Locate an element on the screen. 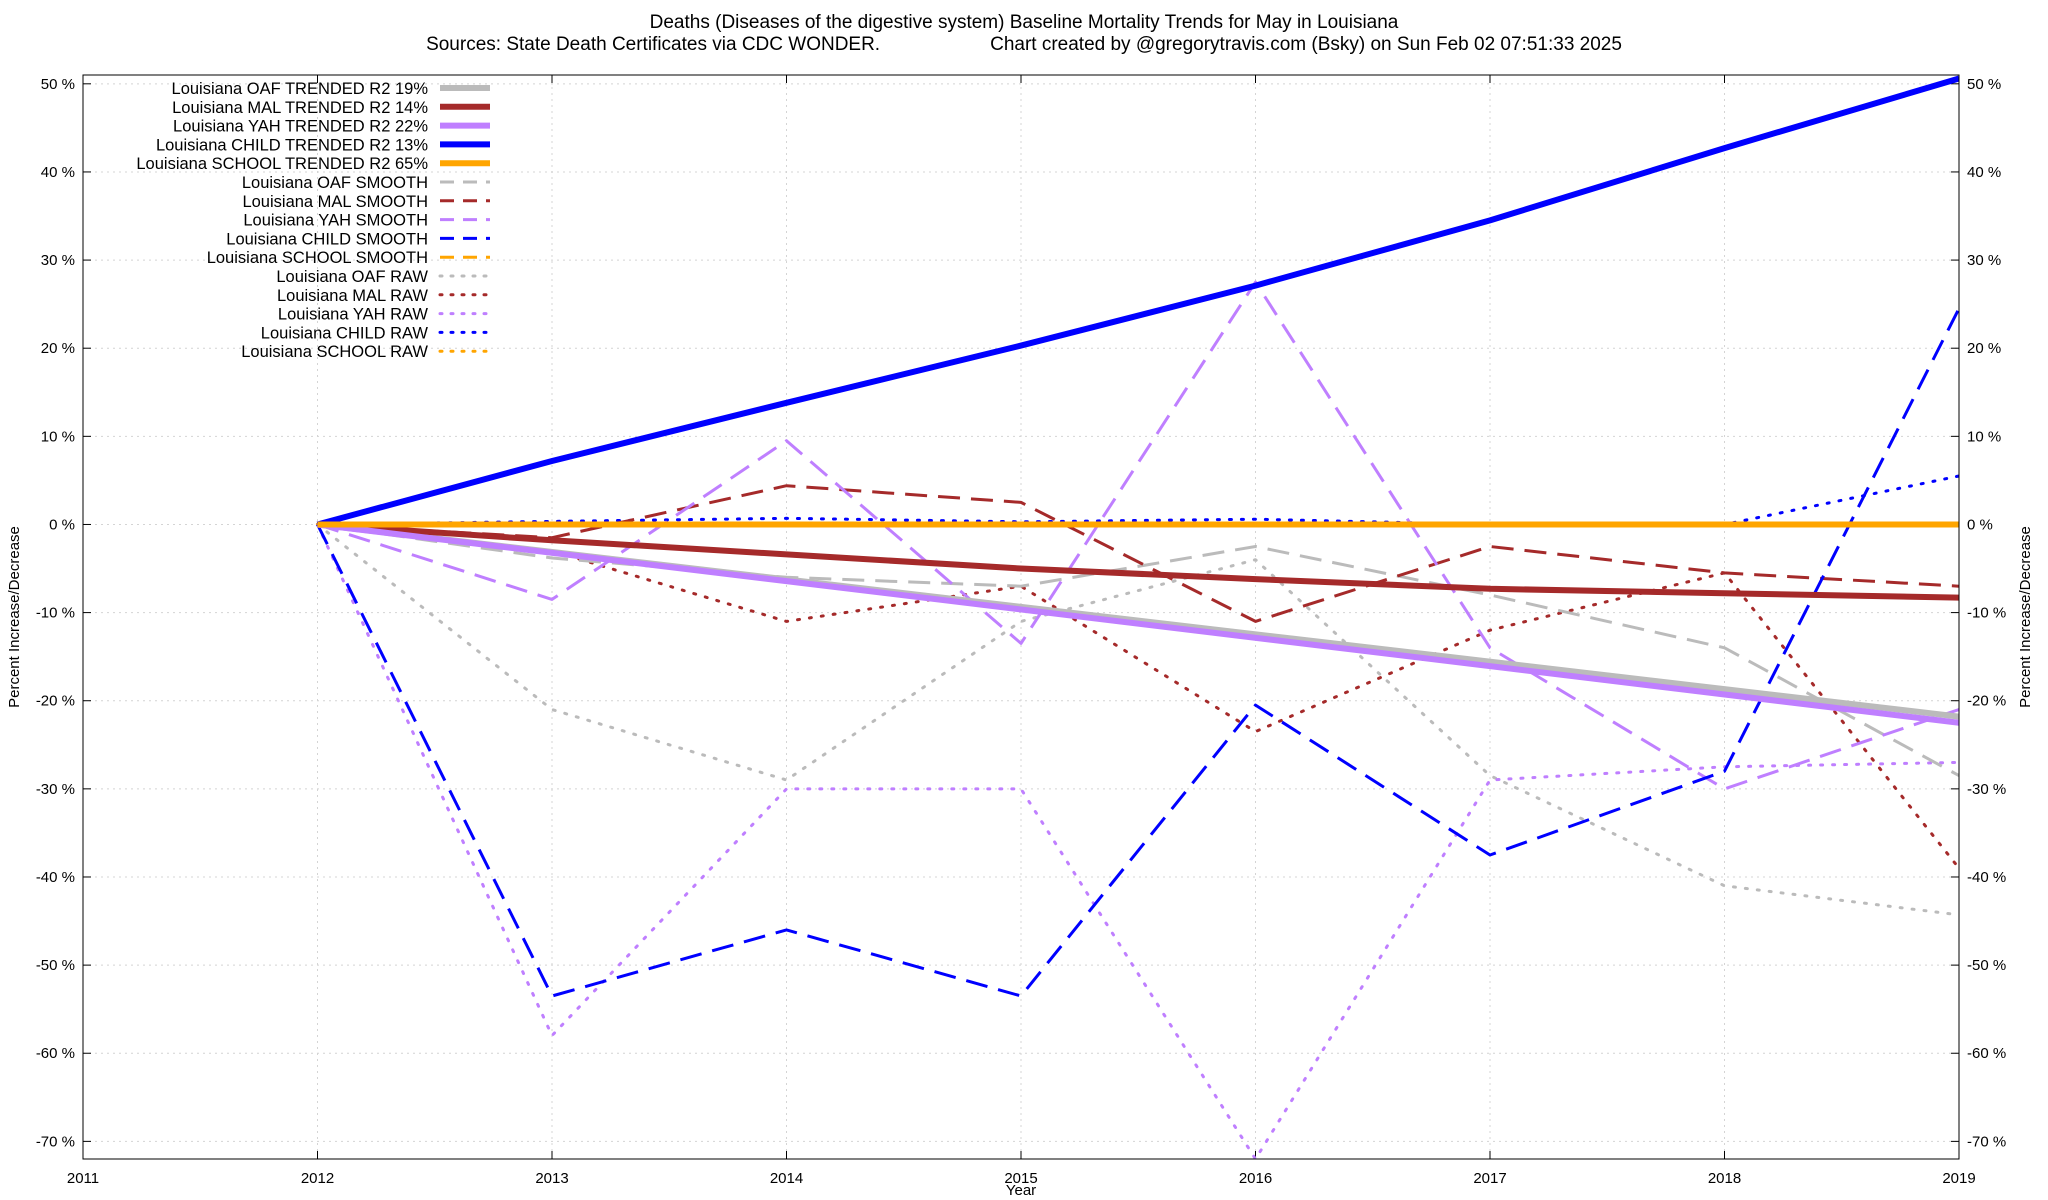  x-axis-label: Year is located at coordinates (1021, 1190).